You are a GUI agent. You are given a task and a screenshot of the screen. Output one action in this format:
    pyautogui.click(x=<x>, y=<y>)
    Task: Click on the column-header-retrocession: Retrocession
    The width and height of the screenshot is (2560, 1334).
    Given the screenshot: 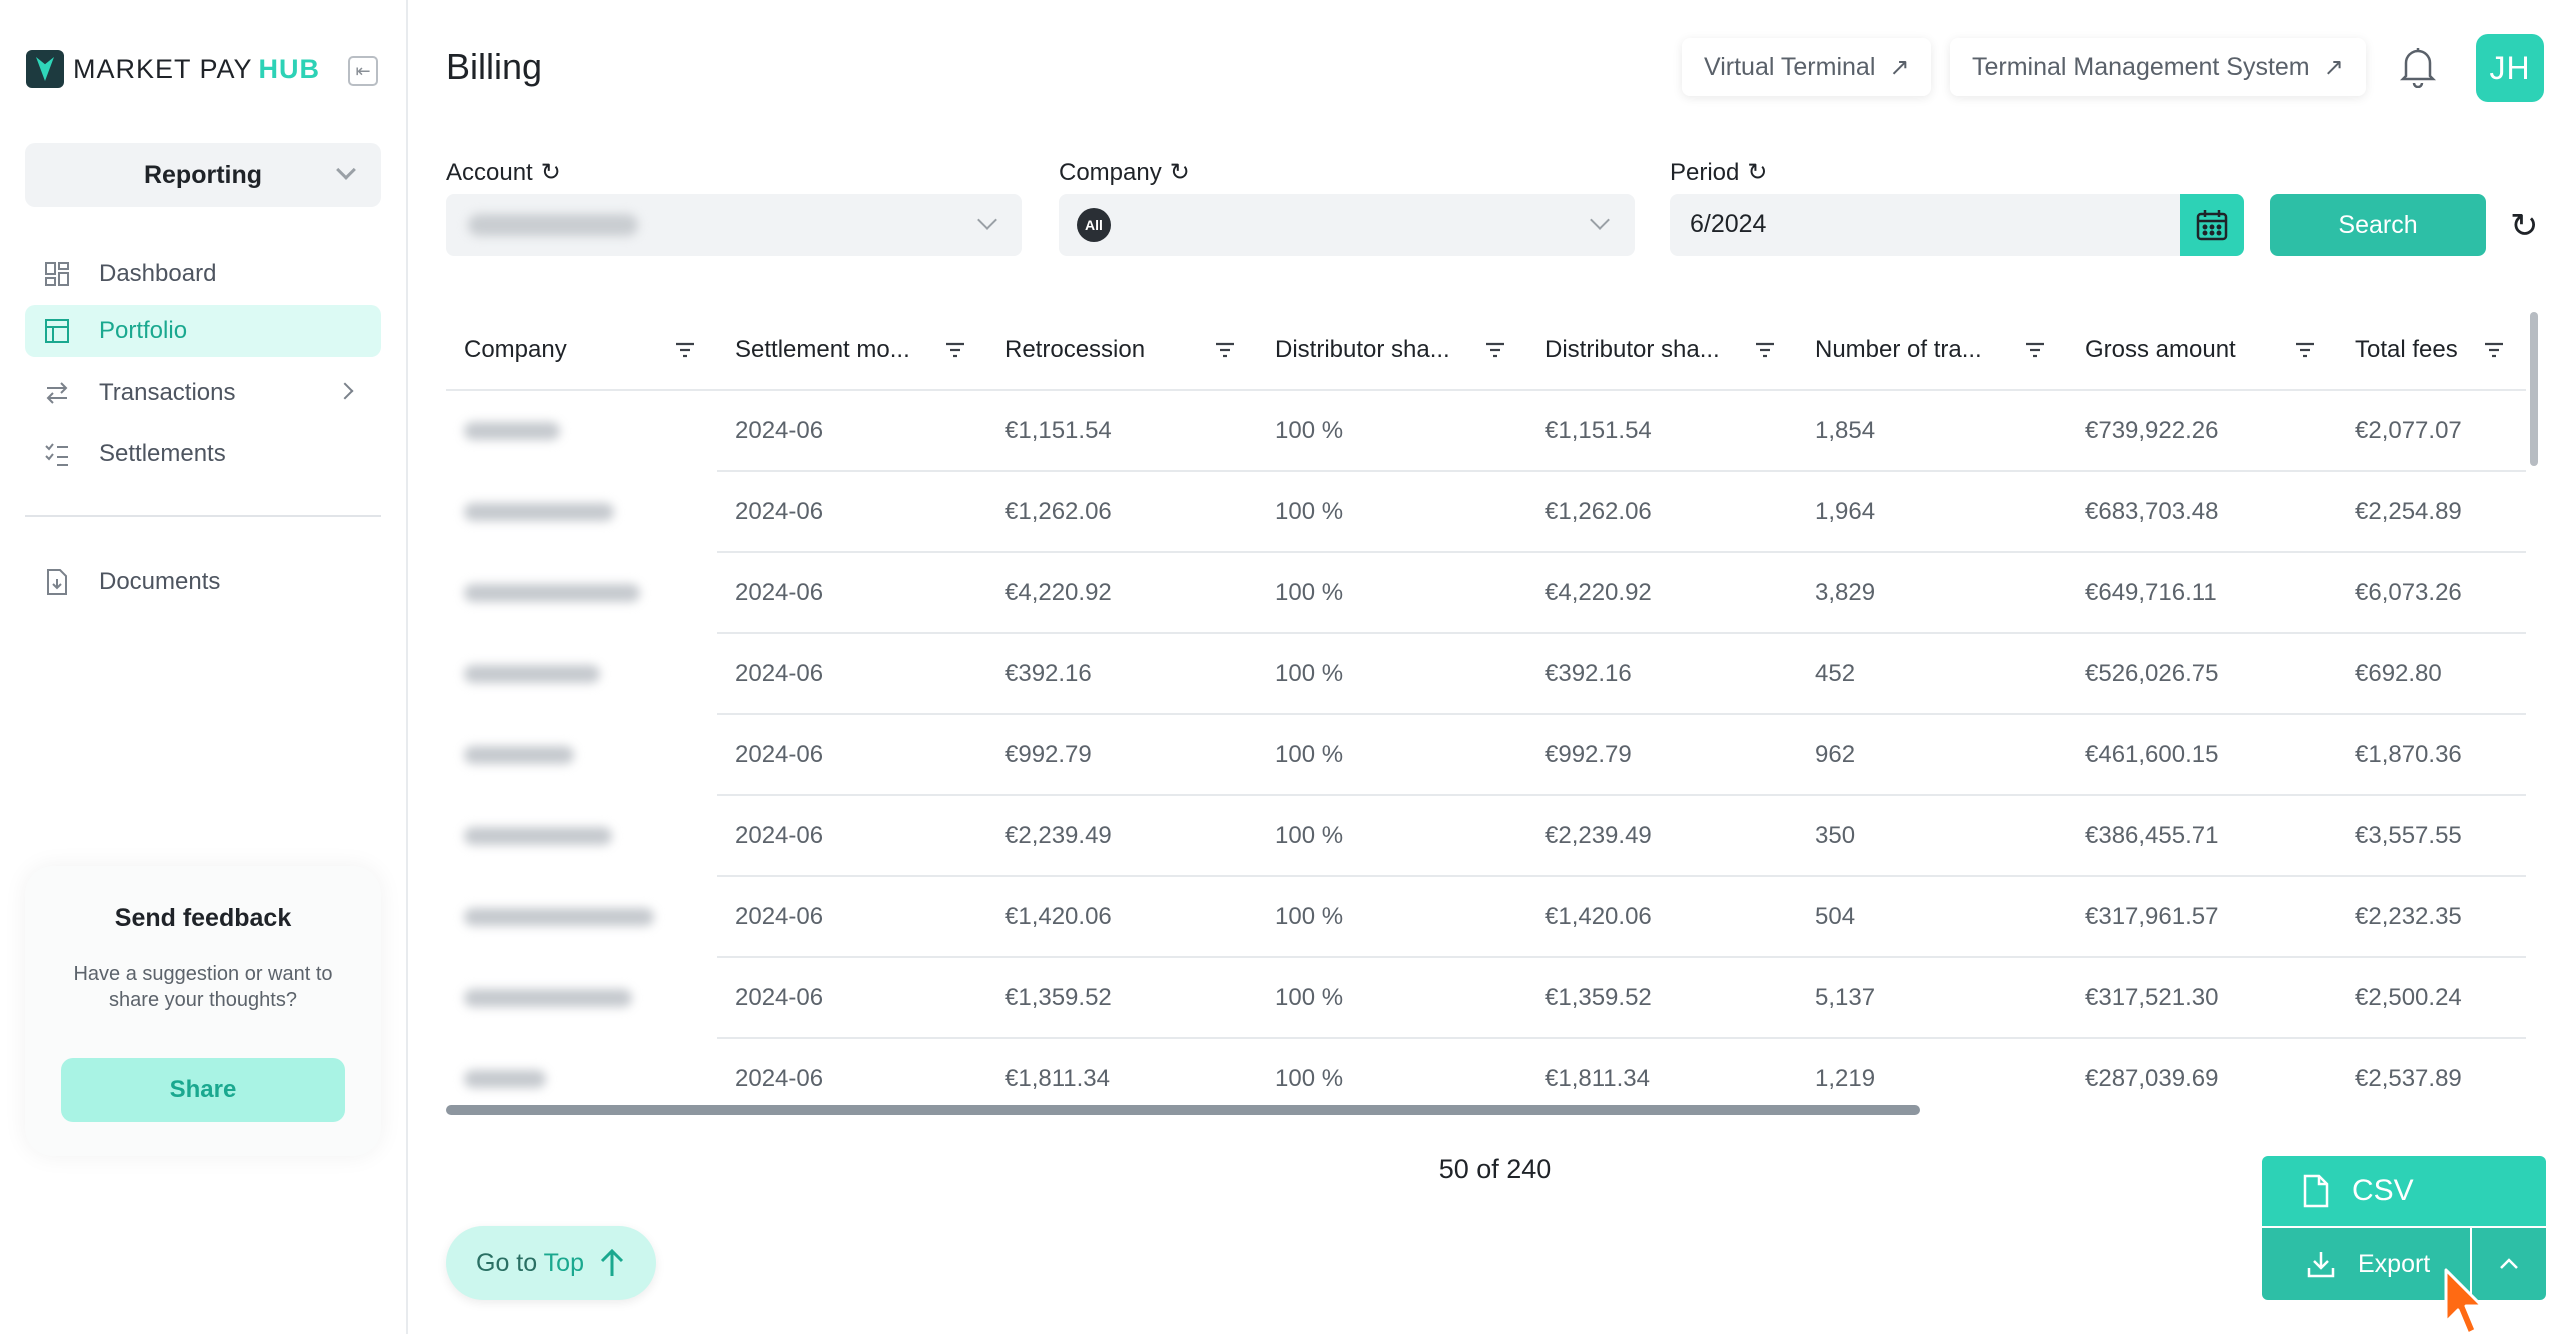 What is the action you would take?
    pyautogui.click(x=1122, y=350)
    